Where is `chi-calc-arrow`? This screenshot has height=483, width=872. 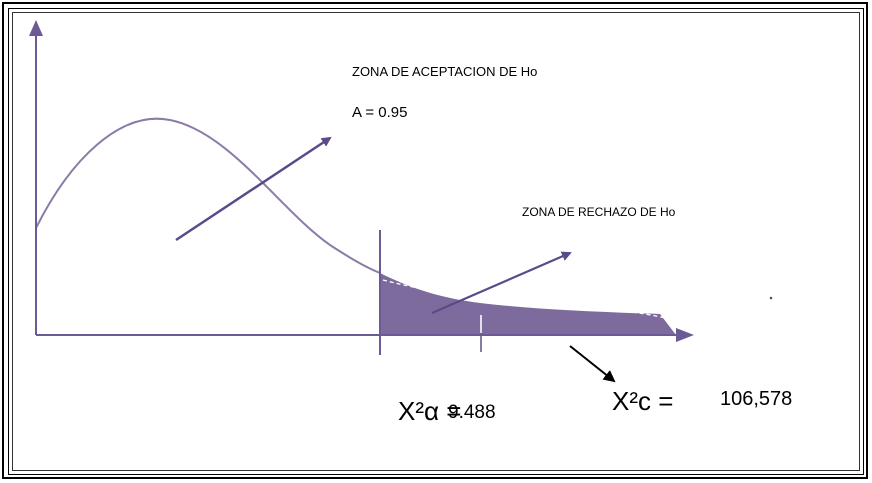
chi-calc-arrow is located at coordinates (592, 364).